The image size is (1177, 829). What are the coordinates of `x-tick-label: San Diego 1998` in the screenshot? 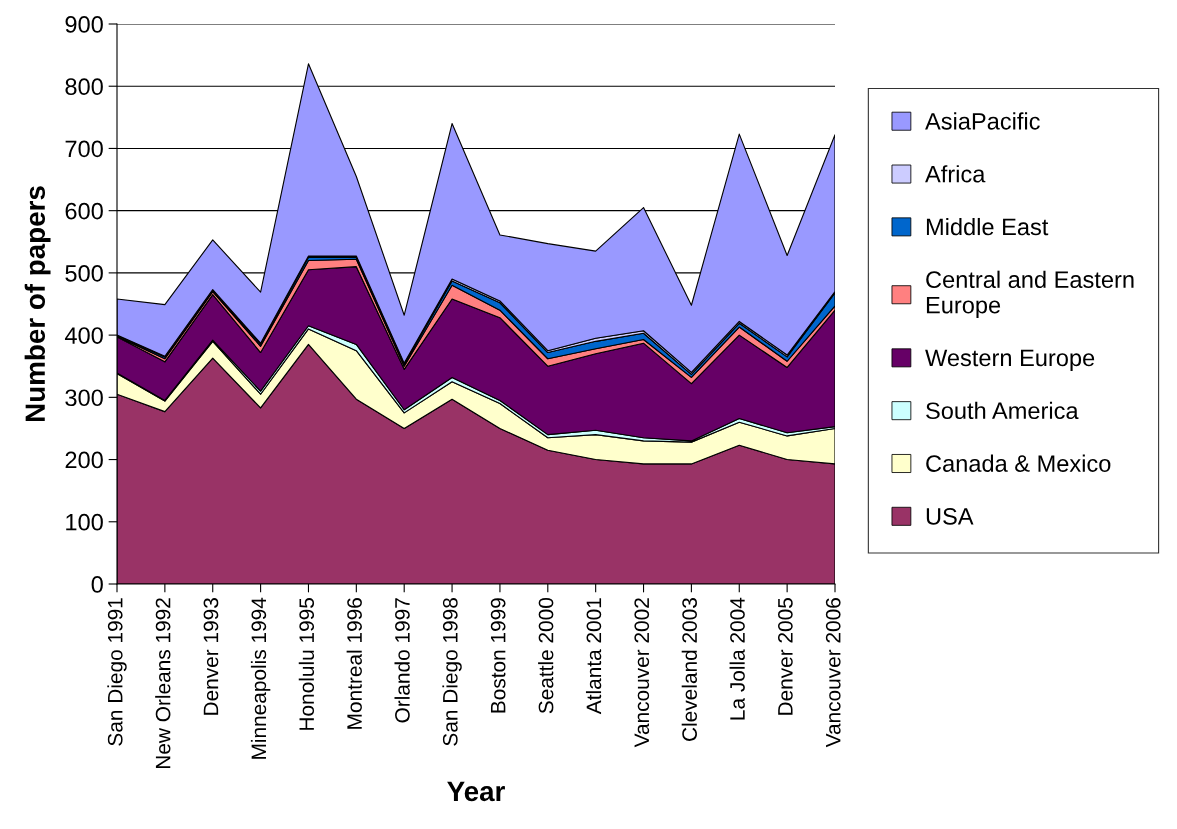 It's located at (452, 672).